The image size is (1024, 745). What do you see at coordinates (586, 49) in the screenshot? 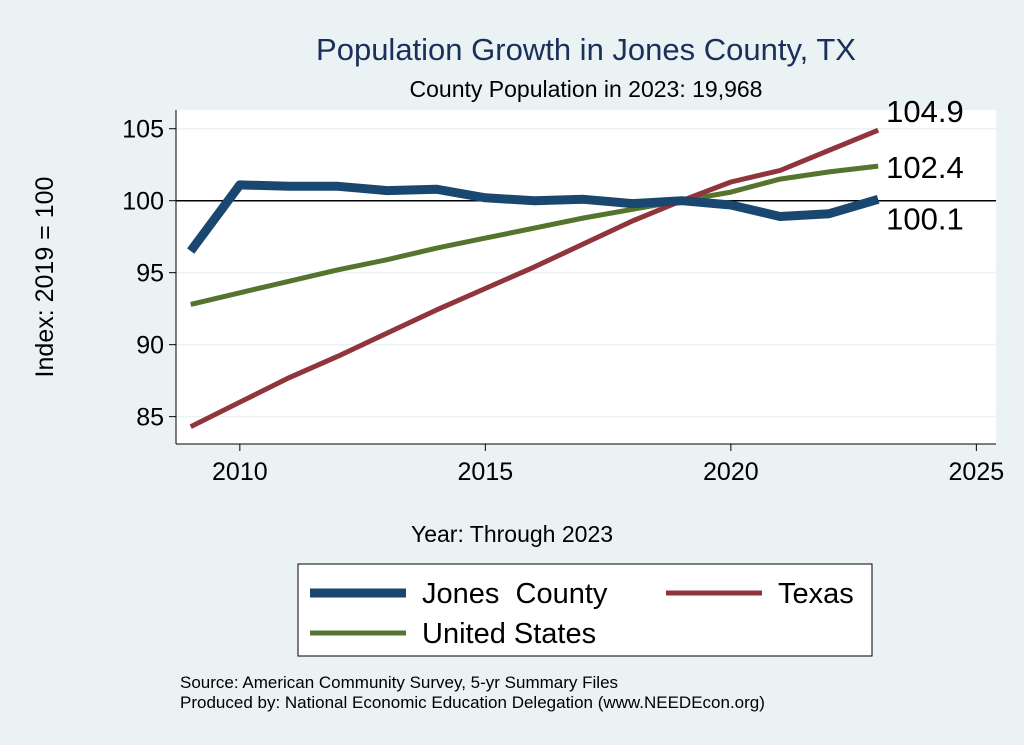
I see `chart-title: Population Growth in Jones County, TX` at bounding box center [586, 49].